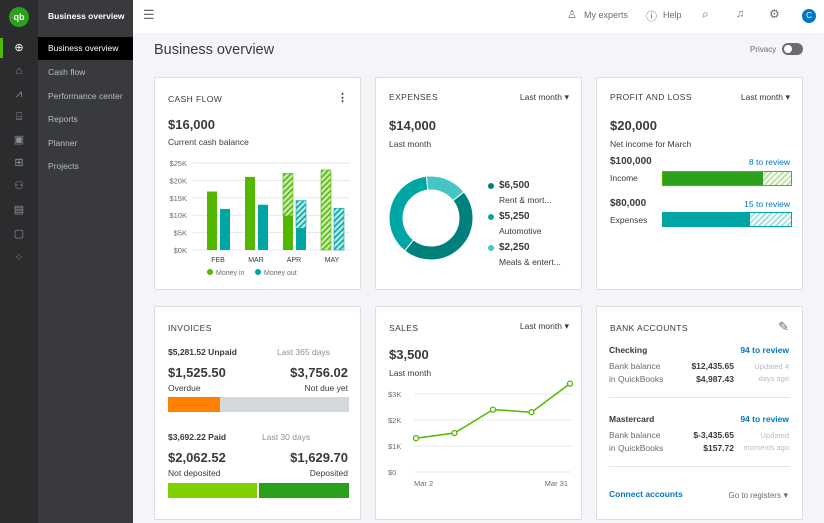  Describe the element at coordinates (301, 214) in the screenshot. I see `bar-projected-money-out` at that location.